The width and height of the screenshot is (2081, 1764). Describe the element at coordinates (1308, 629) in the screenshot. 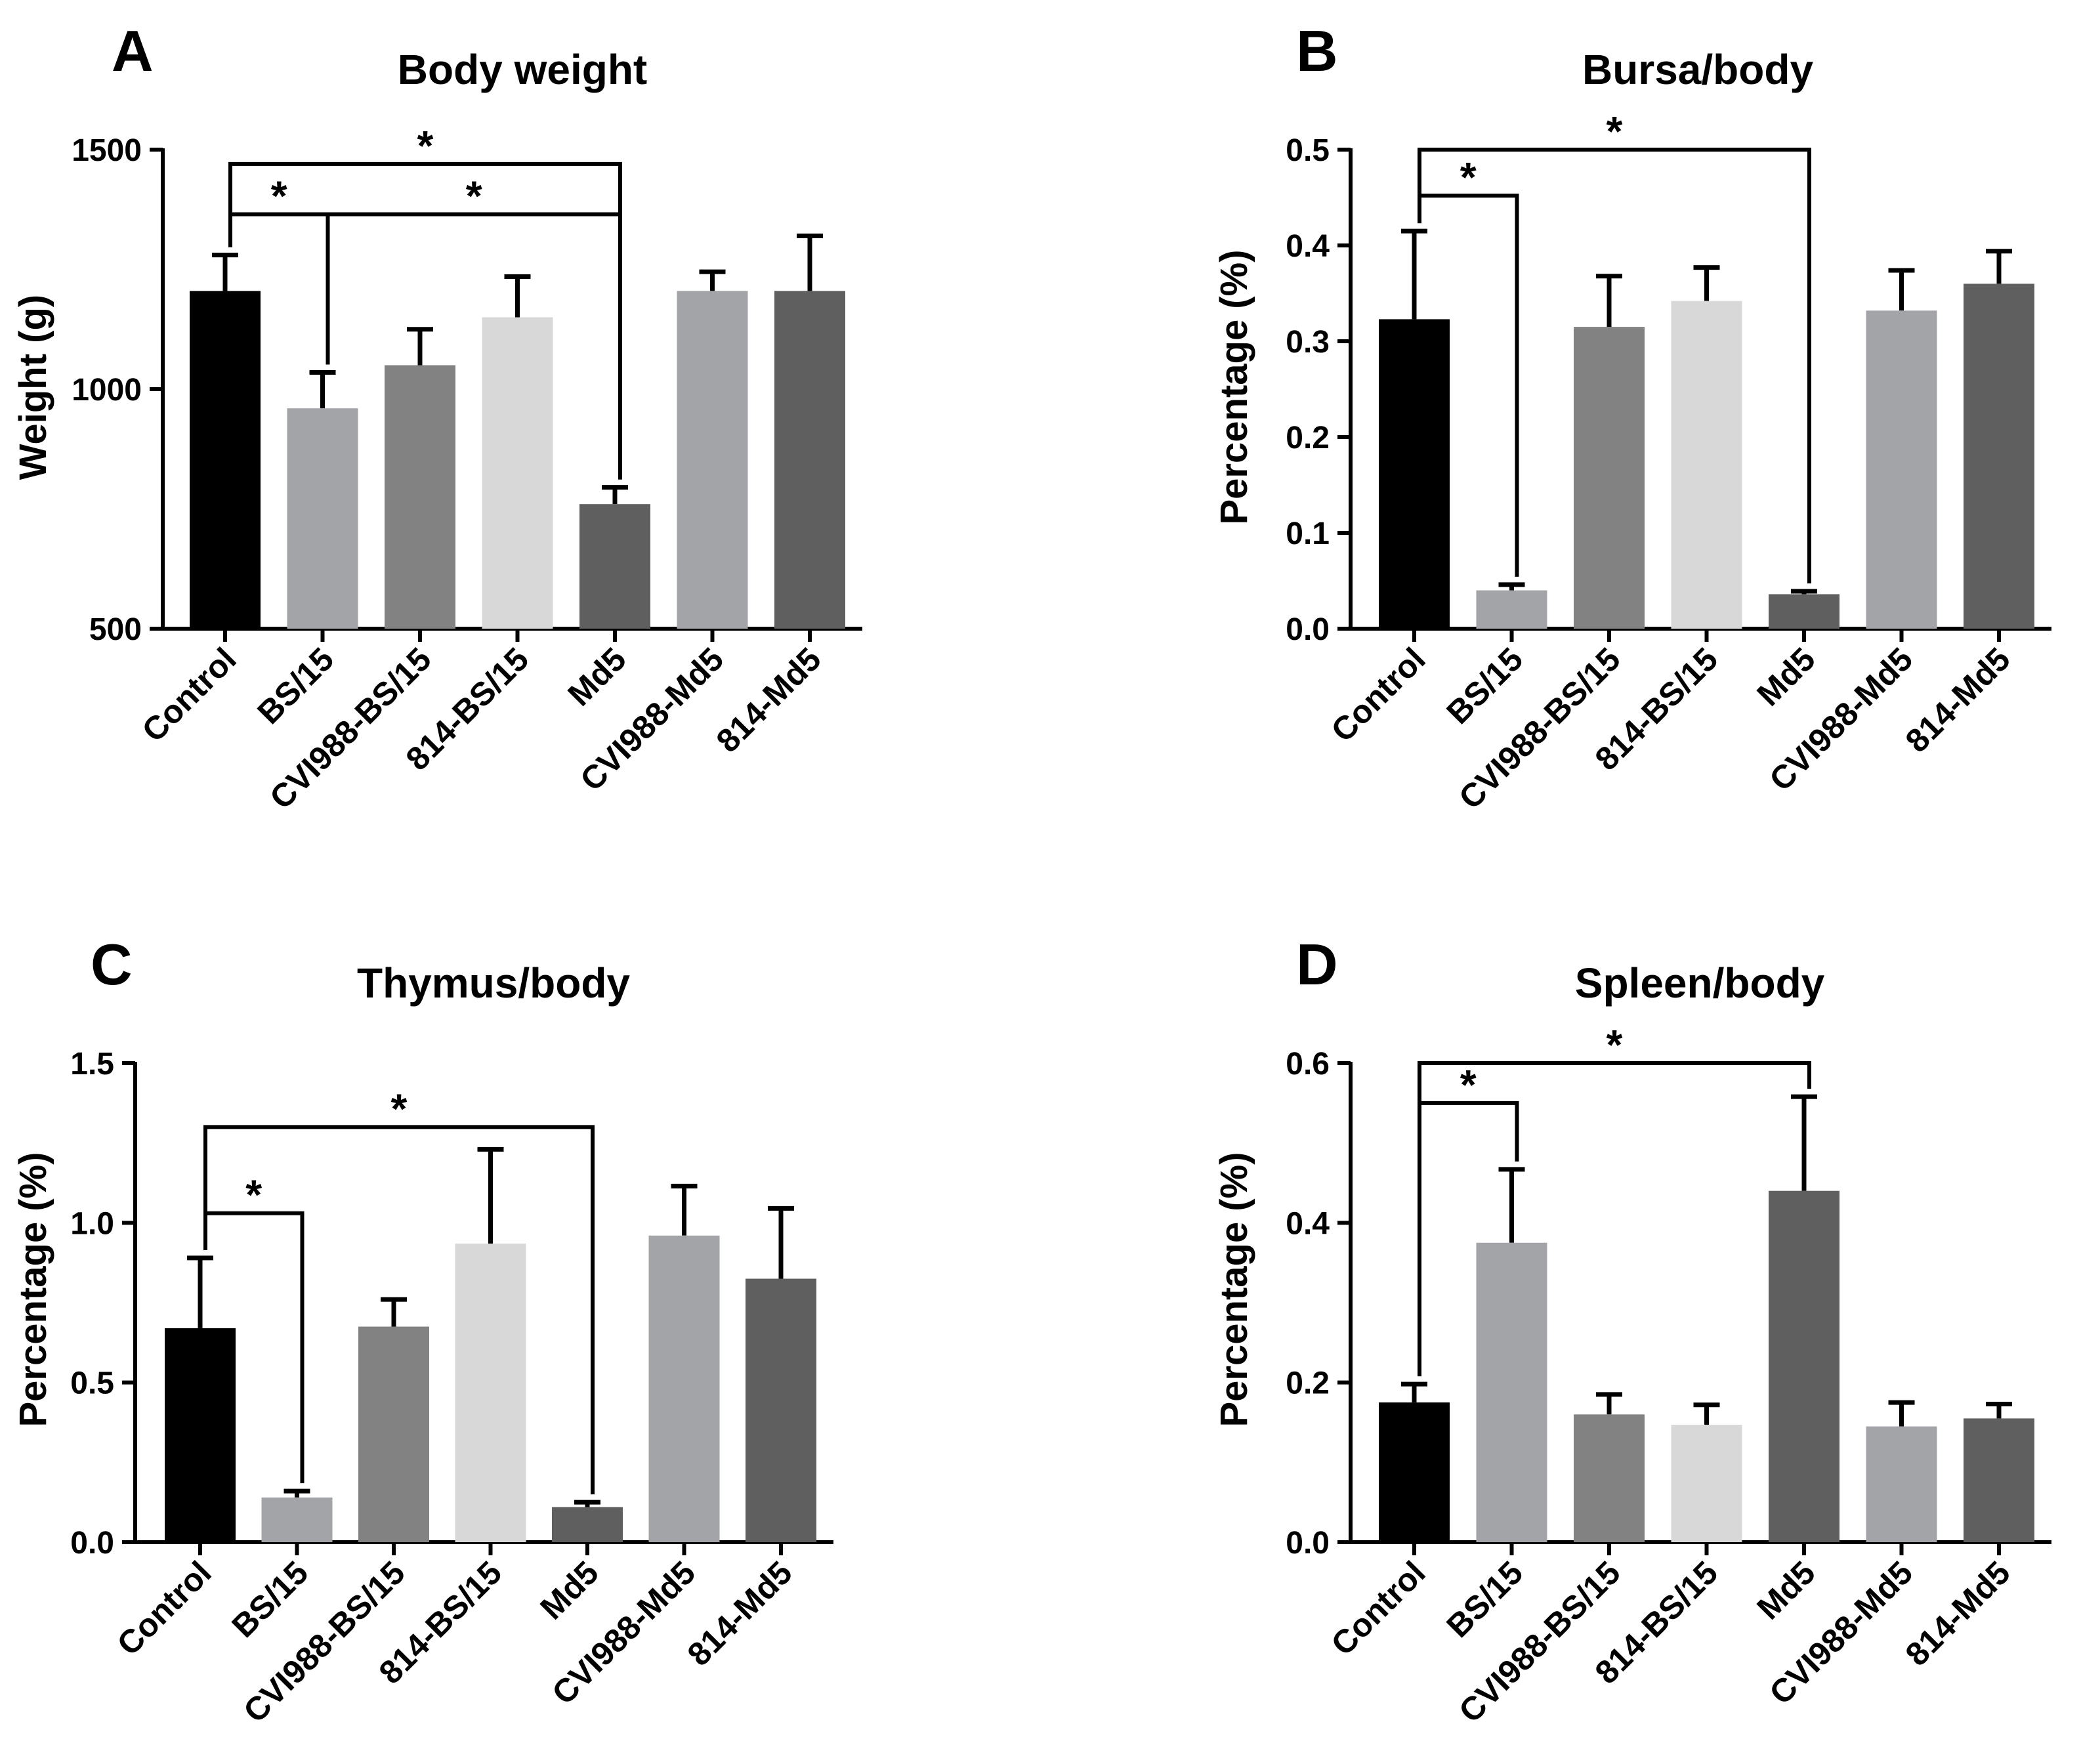

I see `panel-b-y-tick-label: 0.0` at that location.